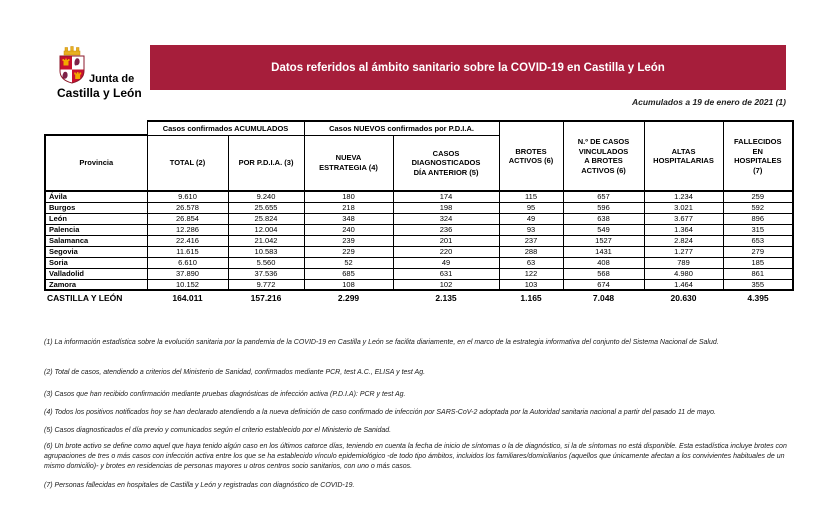  I want to click on value-cell: 37.536, so click(266, 273).